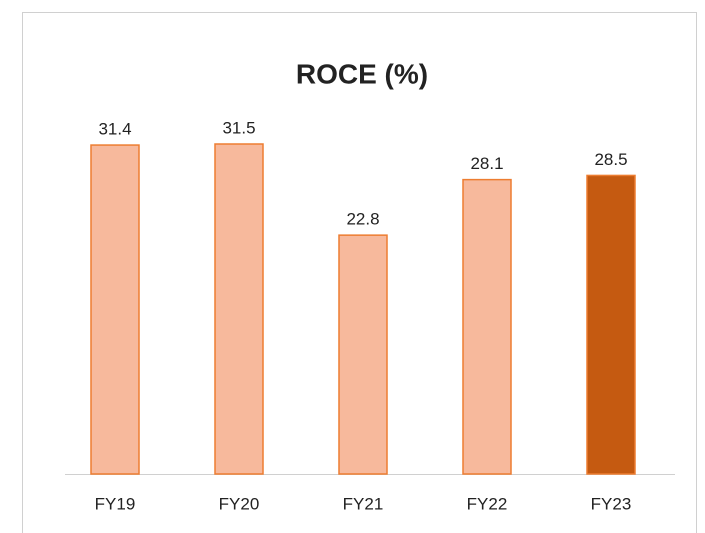 The height and width of the screenshot is (533, 705). Describe the element at coordinates (611, 503) in the screenshot. I see `x-tick-label: FY23` at that location.